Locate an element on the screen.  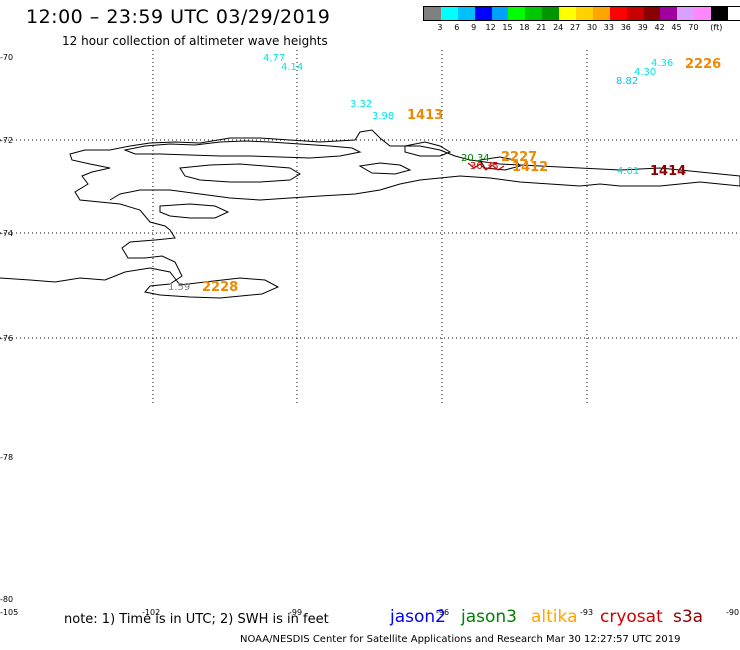
color-legend: 3 6 9 12 15 18 21 24 27 30 33 36 39 42 45 70 (ft) is located at coordinates (581, 20).